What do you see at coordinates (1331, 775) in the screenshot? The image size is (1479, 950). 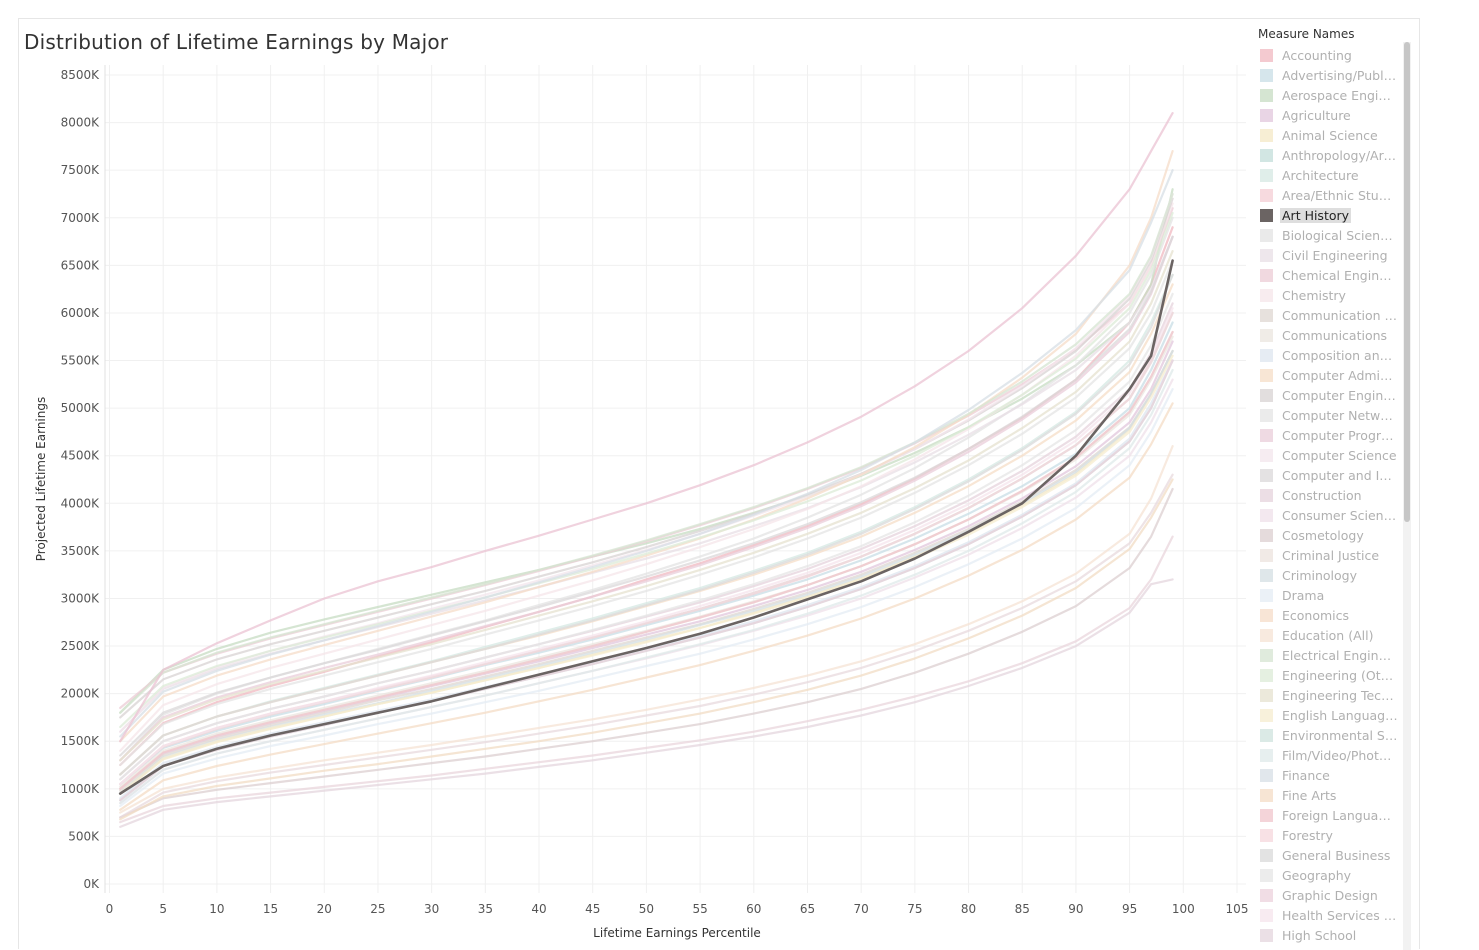 I see `legend-item: Finance` at bounding box center [1331, 775].